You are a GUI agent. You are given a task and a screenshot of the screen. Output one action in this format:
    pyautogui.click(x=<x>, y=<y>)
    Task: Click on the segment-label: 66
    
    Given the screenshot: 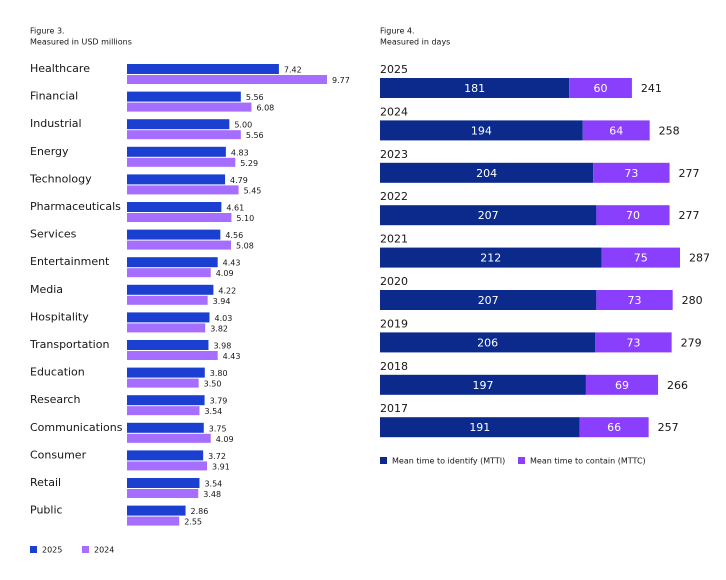 What is the action you would take?
    pyautogui.click(x=614, y=427)
    